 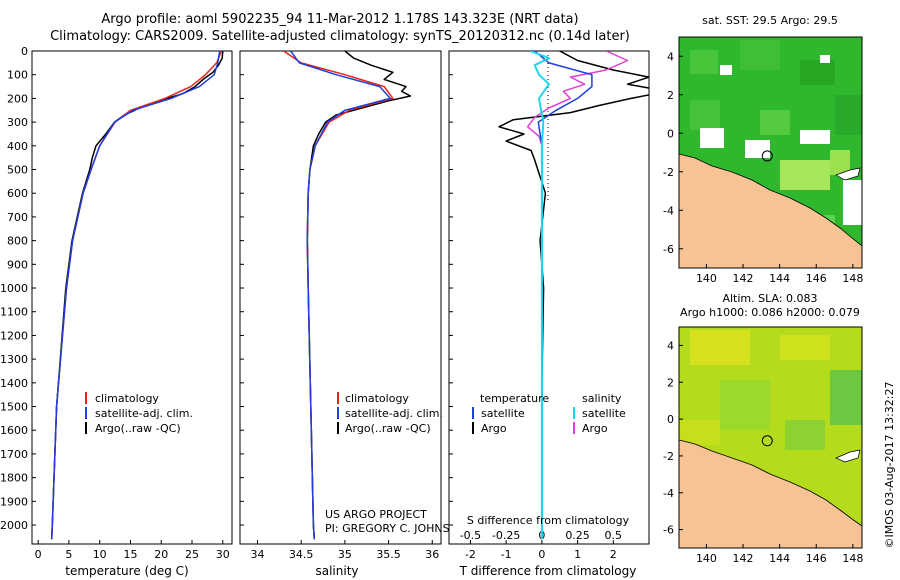 I want to click on sst-island, so click(x=848, y=174).